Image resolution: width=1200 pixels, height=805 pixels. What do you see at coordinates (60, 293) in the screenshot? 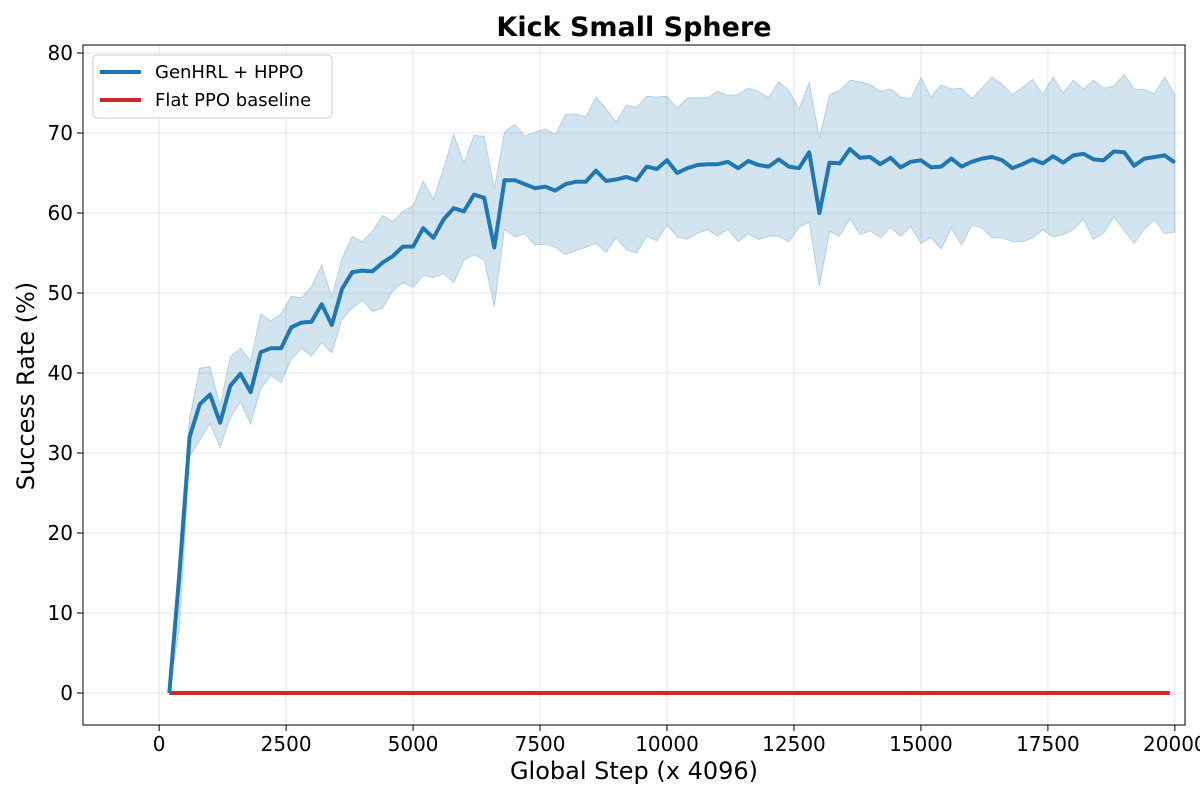
I see `y-tick-label: 50` at bounding box center [60, 293].